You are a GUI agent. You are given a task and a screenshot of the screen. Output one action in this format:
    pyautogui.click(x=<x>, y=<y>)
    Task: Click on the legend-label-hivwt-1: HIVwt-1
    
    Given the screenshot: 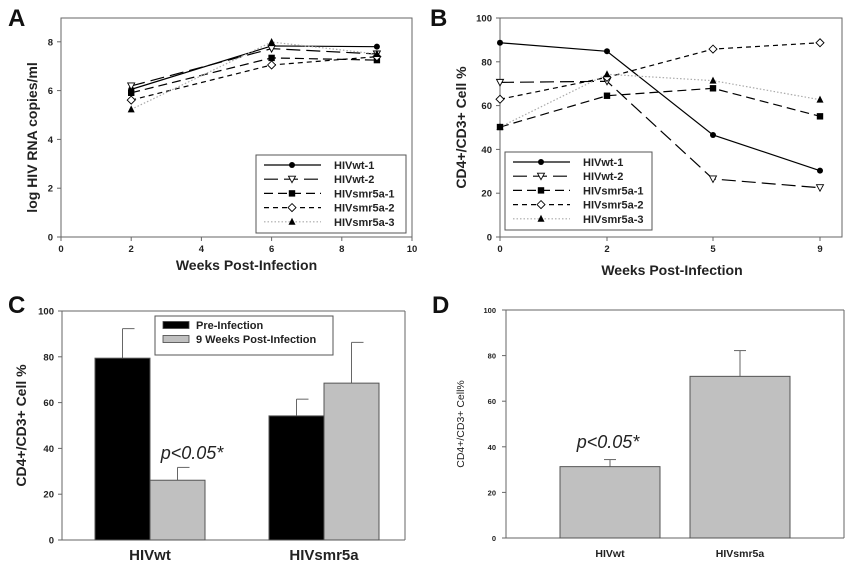 What is the action you would take?
    pyautogui.click(x=354, y=166)
    